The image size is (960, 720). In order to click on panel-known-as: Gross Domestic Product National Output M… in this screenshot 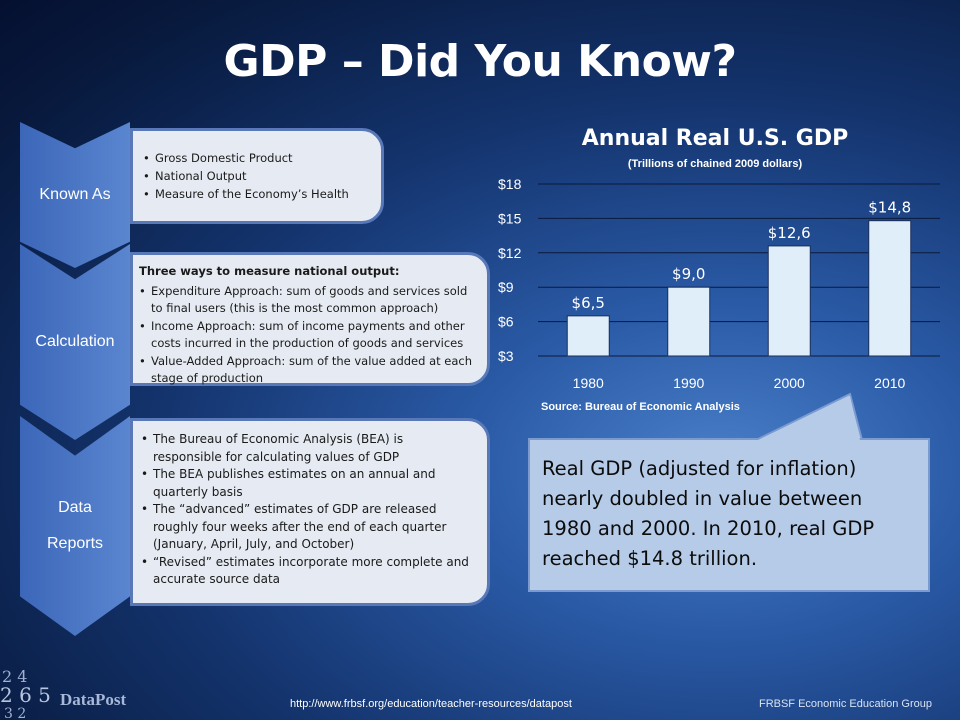, I will do `click(257, 176)`.